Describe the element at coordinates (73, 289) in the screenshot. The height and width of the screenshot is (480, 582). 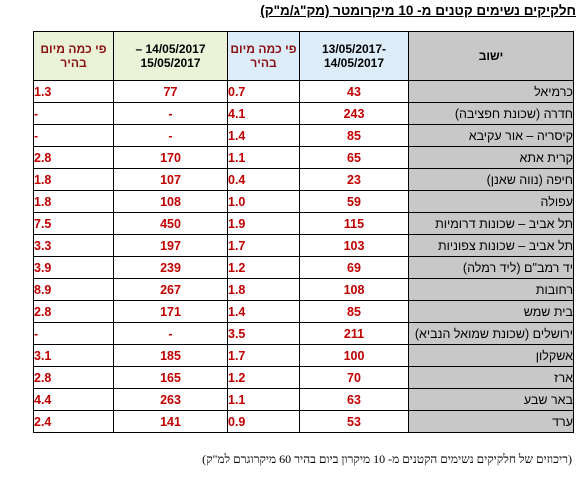
I see `multiplier-b: 8.9` at that location.